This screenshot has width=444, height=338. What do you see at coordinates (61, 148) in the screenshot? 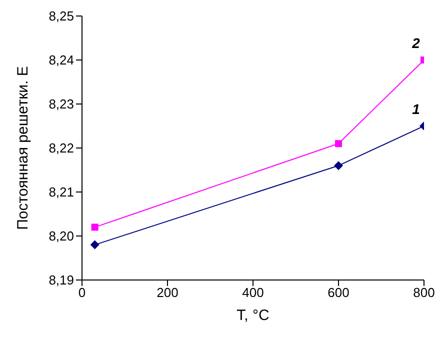
I see `y-tick-label: 8,22` at bounding box center [61, 148].